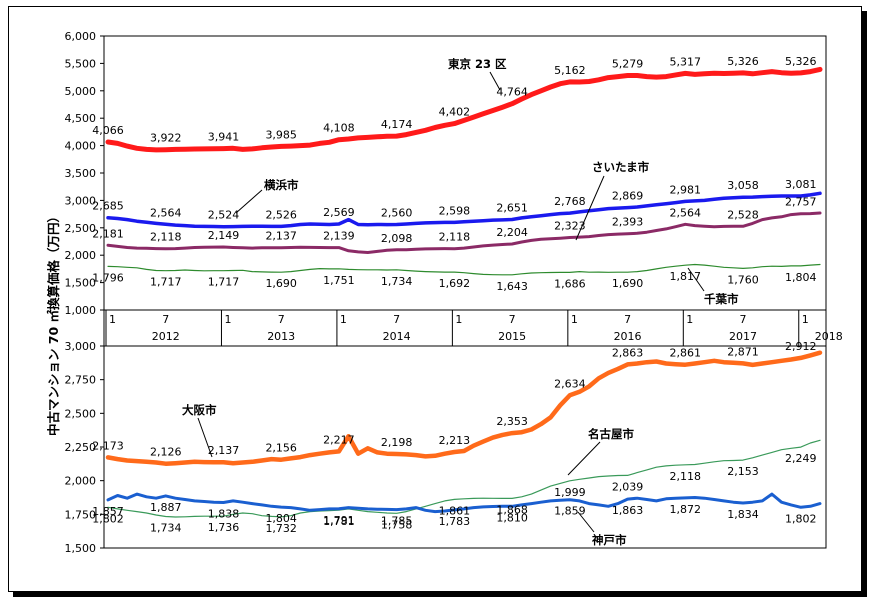  What do you see at coordinates (224, 450) in the screenshot?
I see `data-label-osaka: 2,137` at bounding box center [224, 450].